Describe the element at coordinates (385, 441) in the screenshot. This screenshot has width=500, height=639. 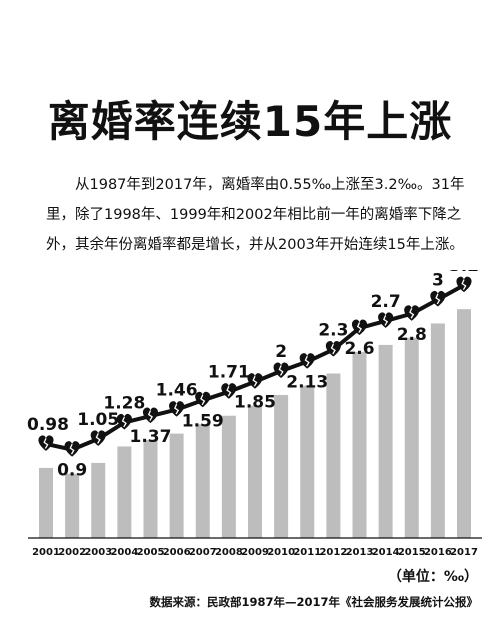
I see `bar-2014` at that location.